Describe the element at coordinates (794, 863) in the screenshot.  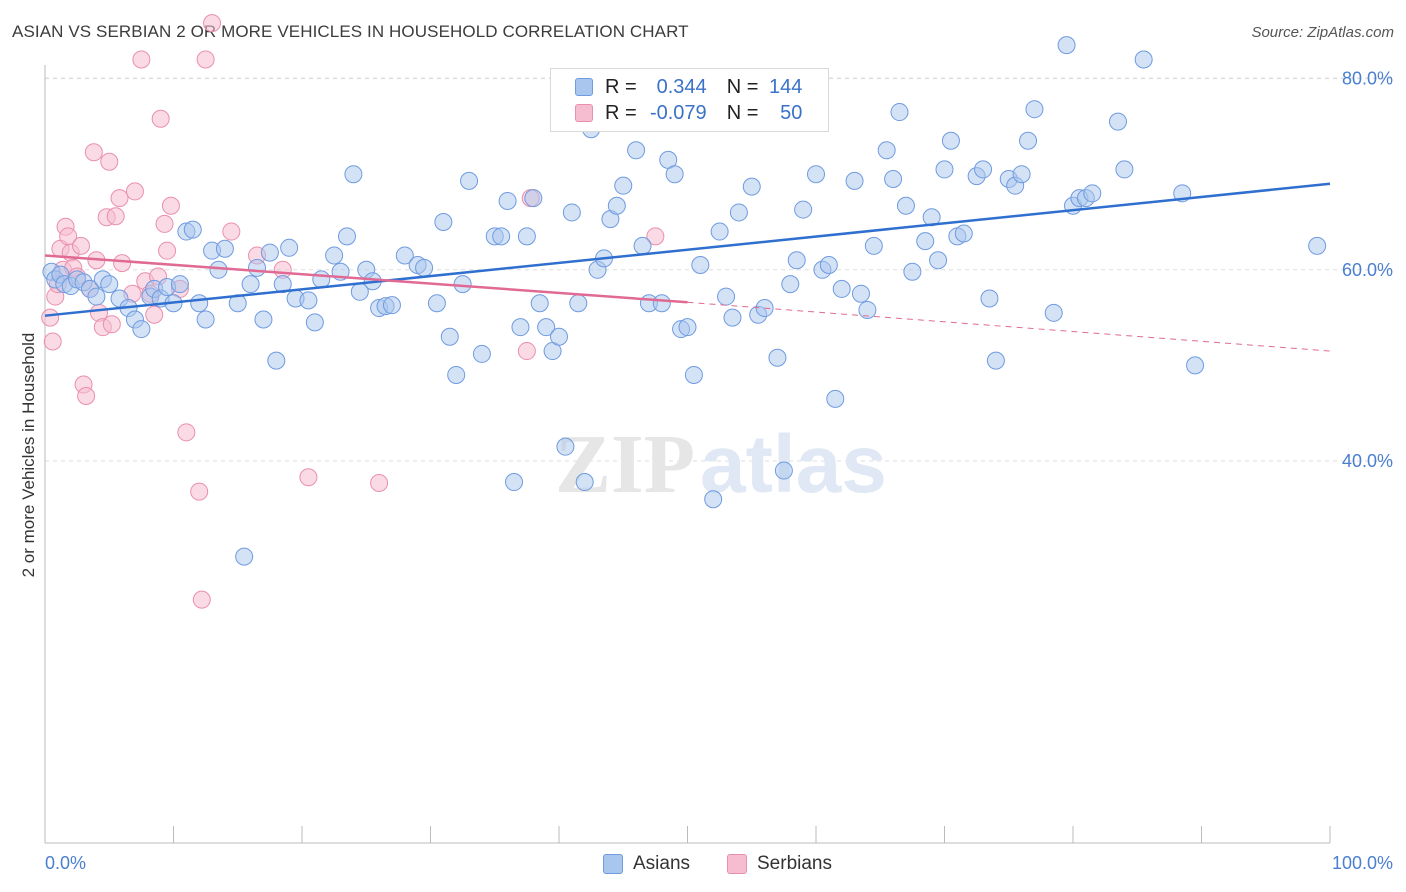
I see `bottom-serbians-label: Serbians` at that location.